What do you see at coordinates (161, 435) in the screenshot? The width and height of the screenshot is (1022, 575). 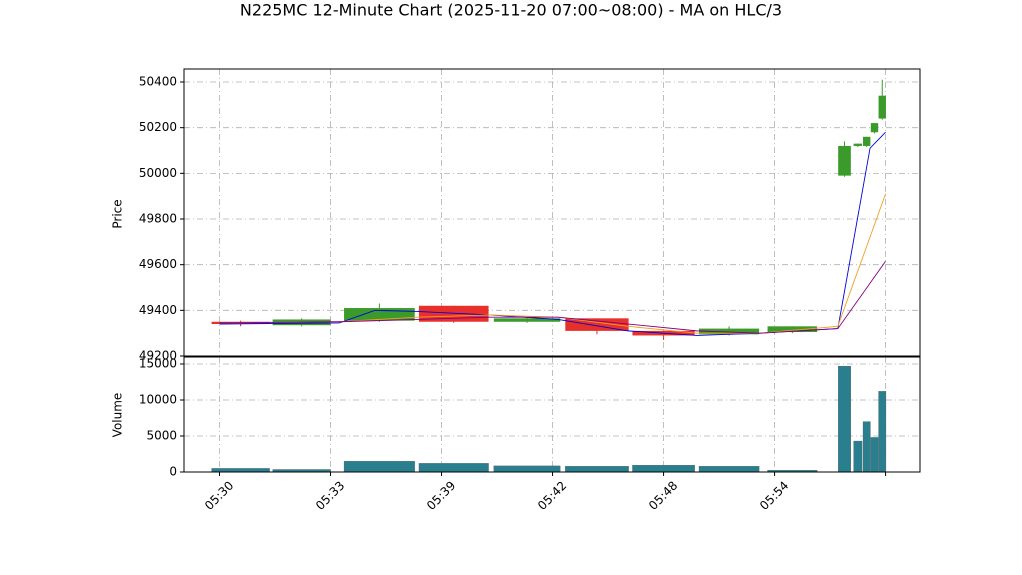 I see `volume-tick-label: 5000` at bounding box center [161, 435].